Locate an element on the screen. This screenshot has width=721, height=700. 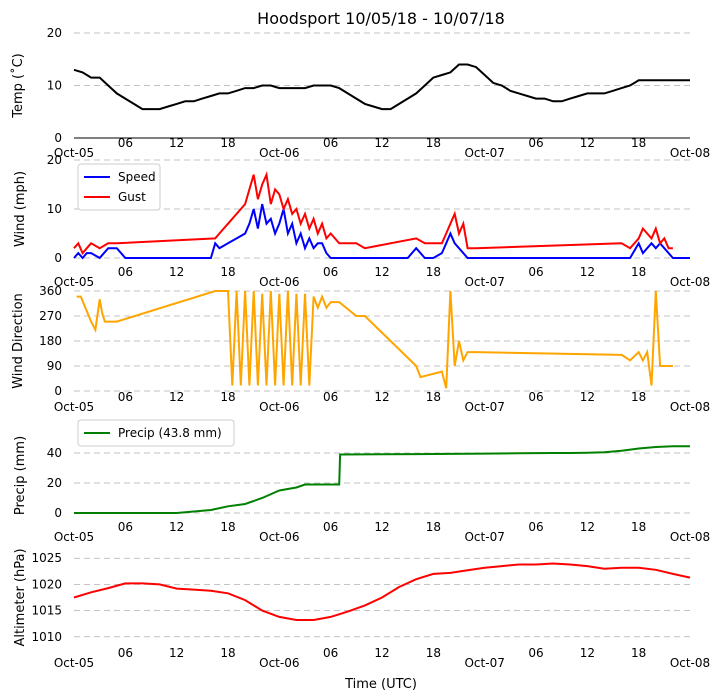
y-tick-label: 90 is located at coordinates (54, 366).